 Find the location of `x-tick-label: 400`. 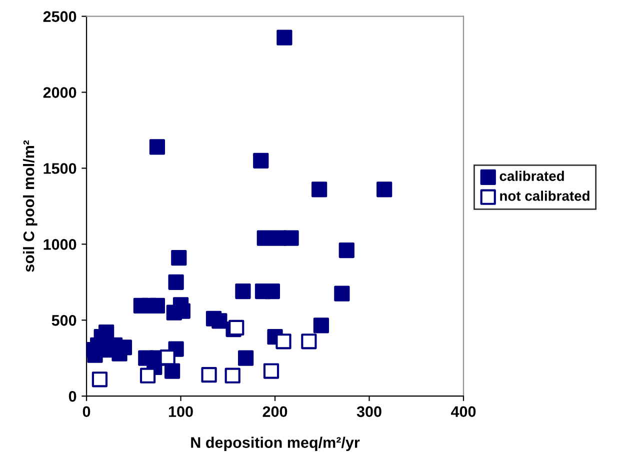

x-tick-label: 400 is located at coordinates (463, 412).